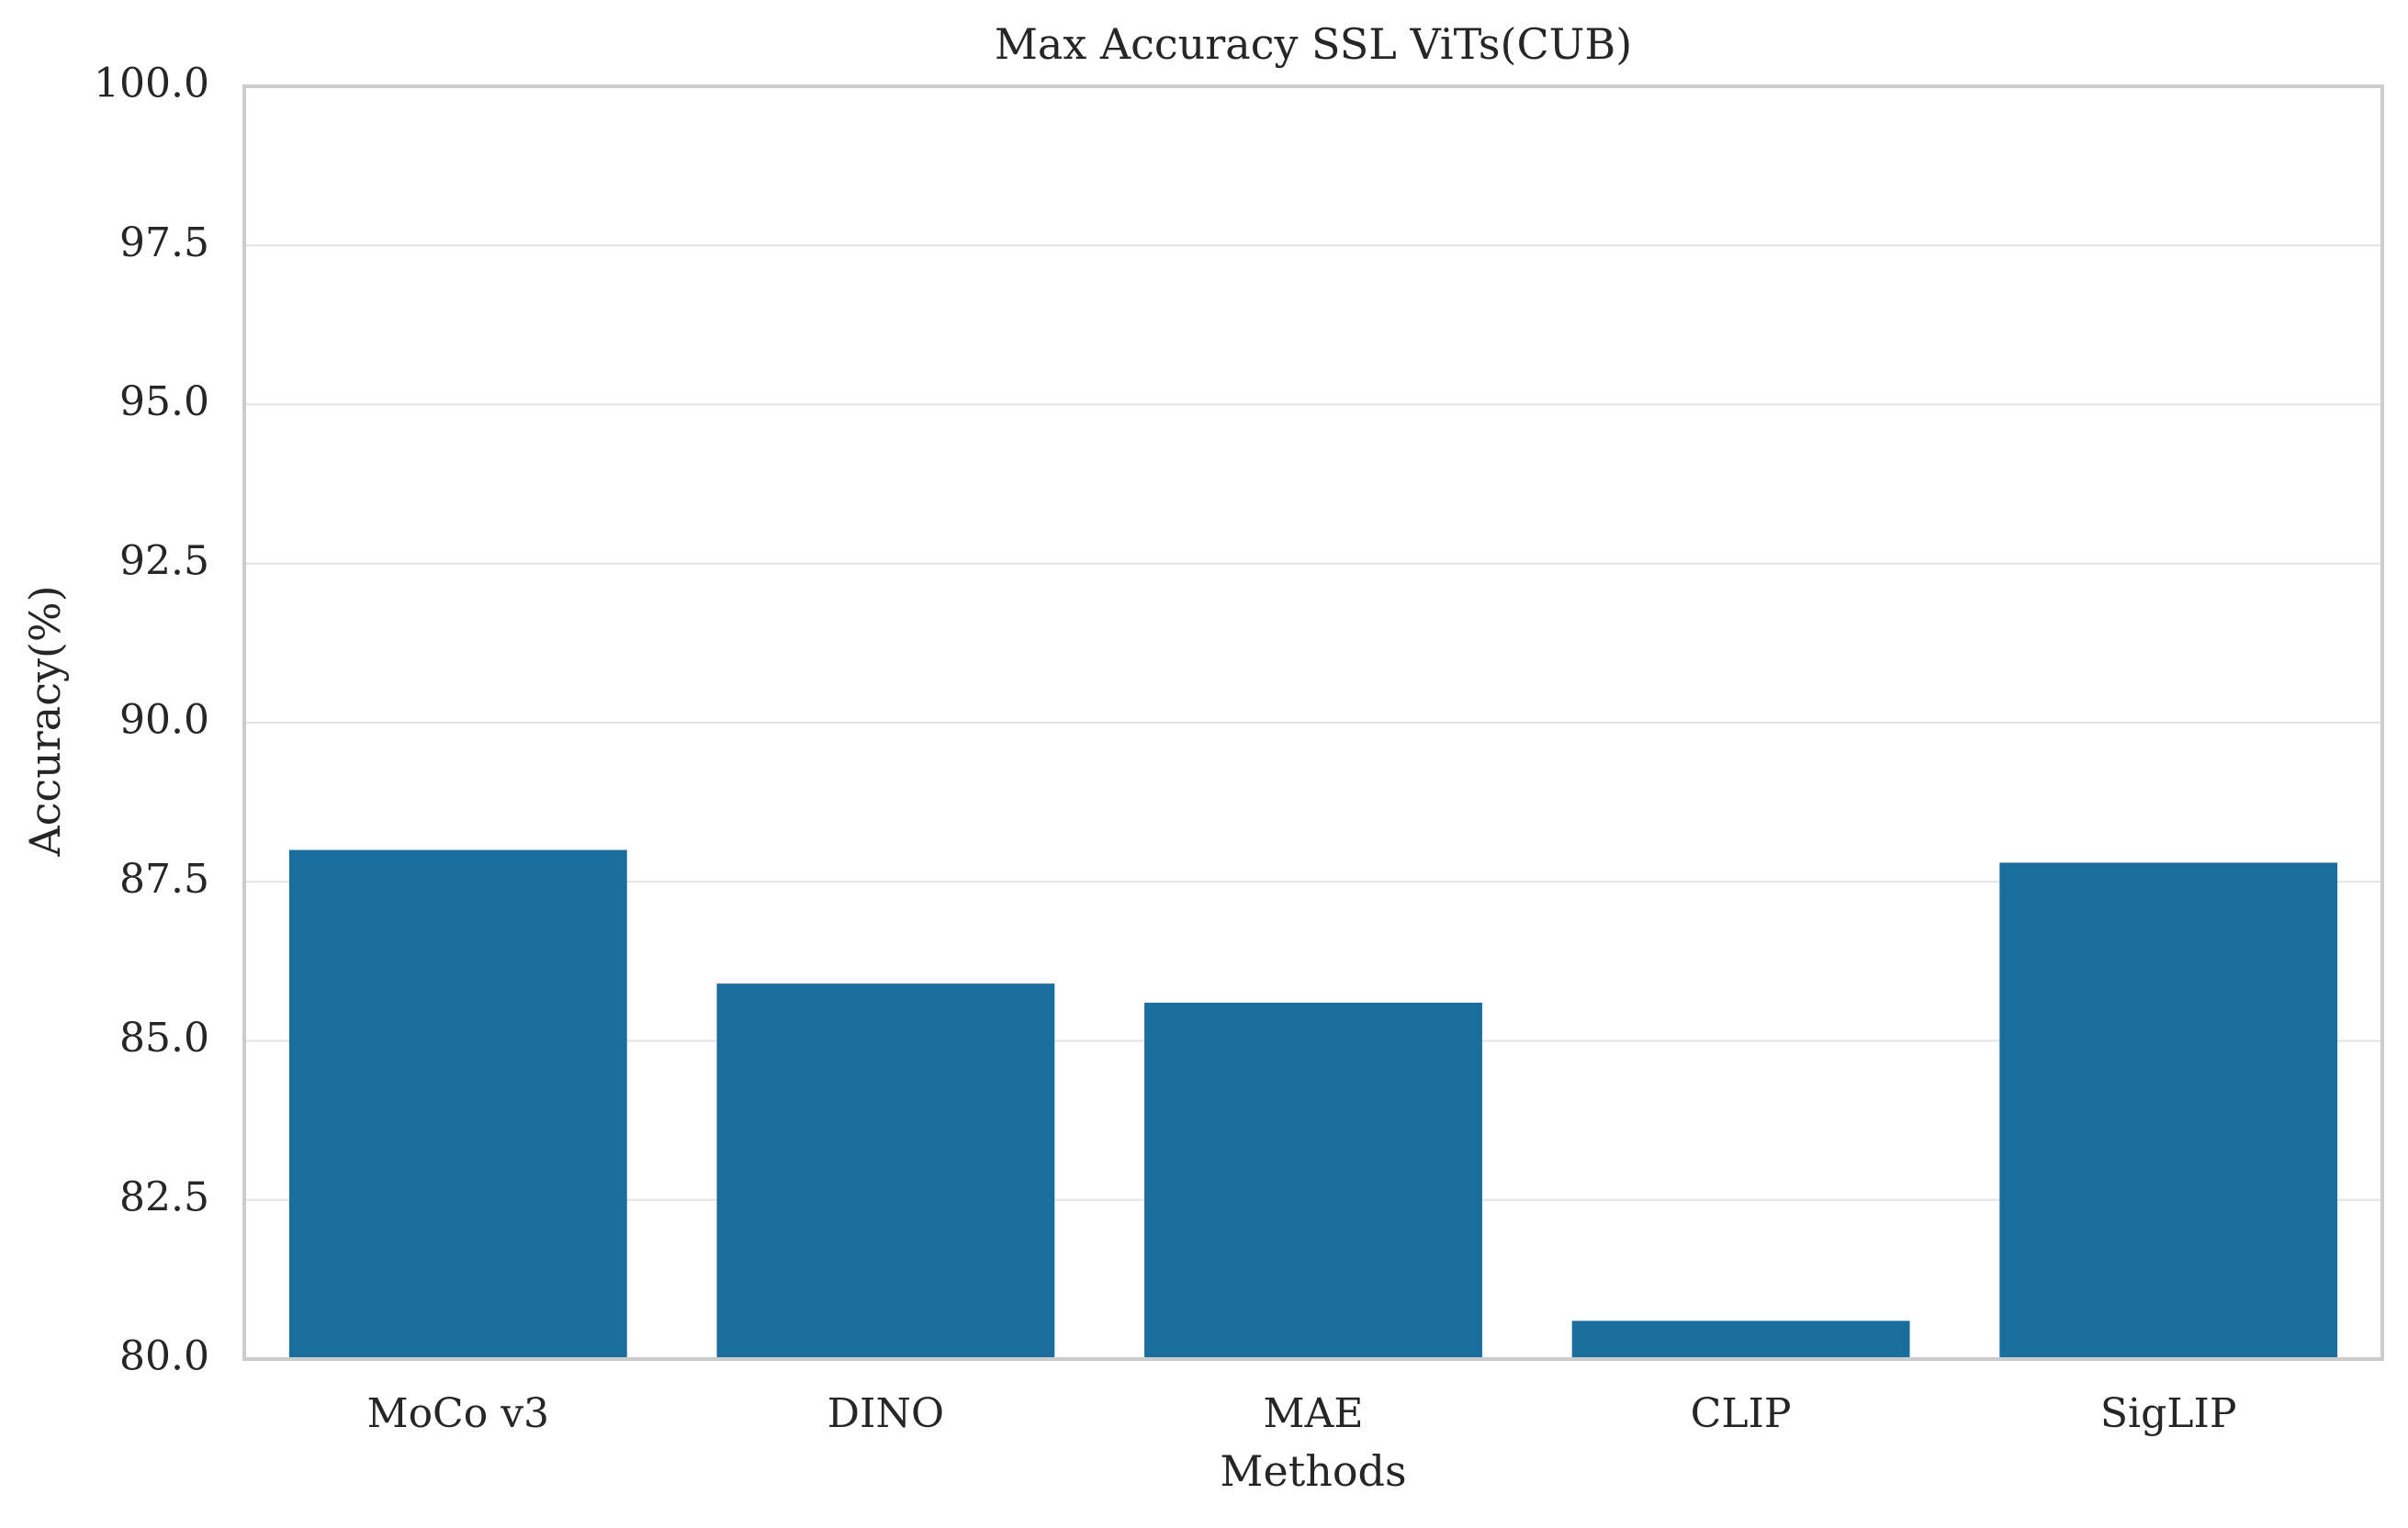 This screenshot has height=1528, width=2408. What do you see at coordinates (1313, 1180) in the screenshot?
I see `bar-mae` at bounding box center [1313, 1180].